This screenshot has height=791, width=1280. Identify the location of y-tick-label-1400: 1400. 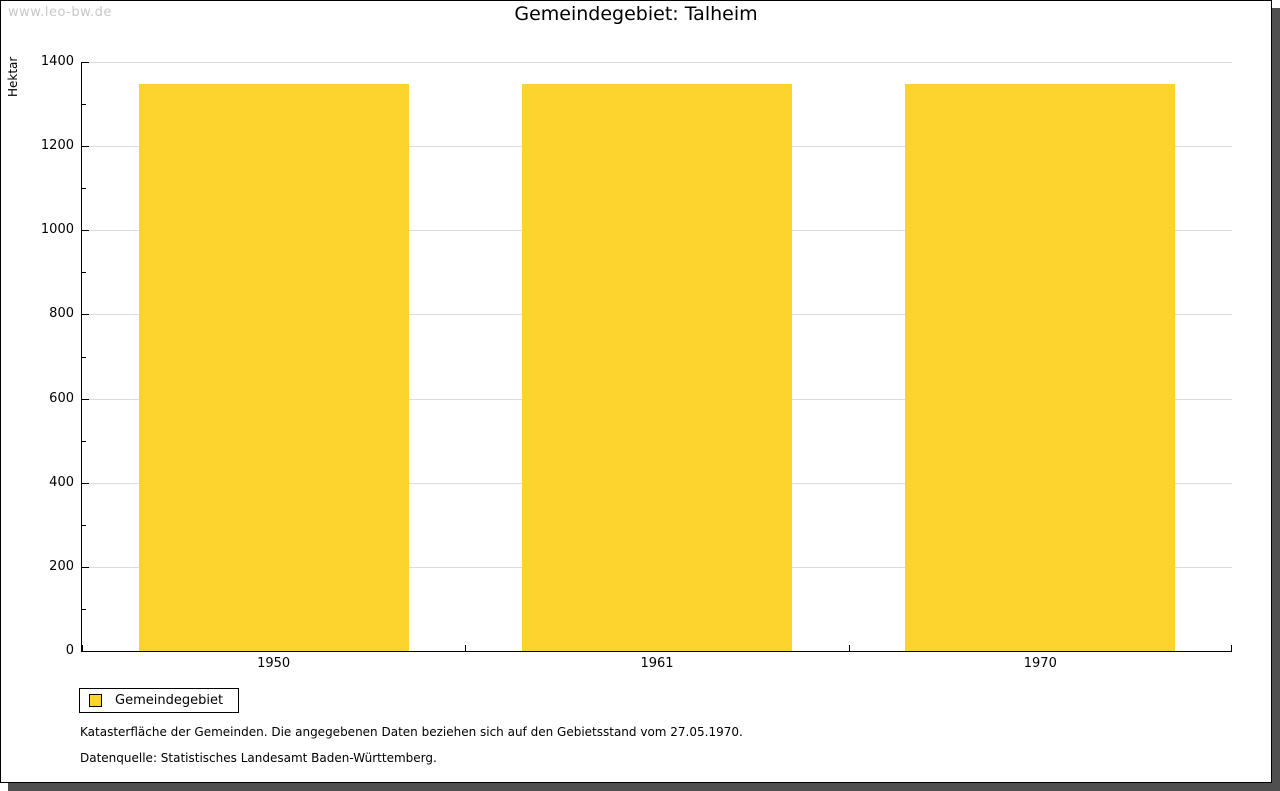
(57, 61).